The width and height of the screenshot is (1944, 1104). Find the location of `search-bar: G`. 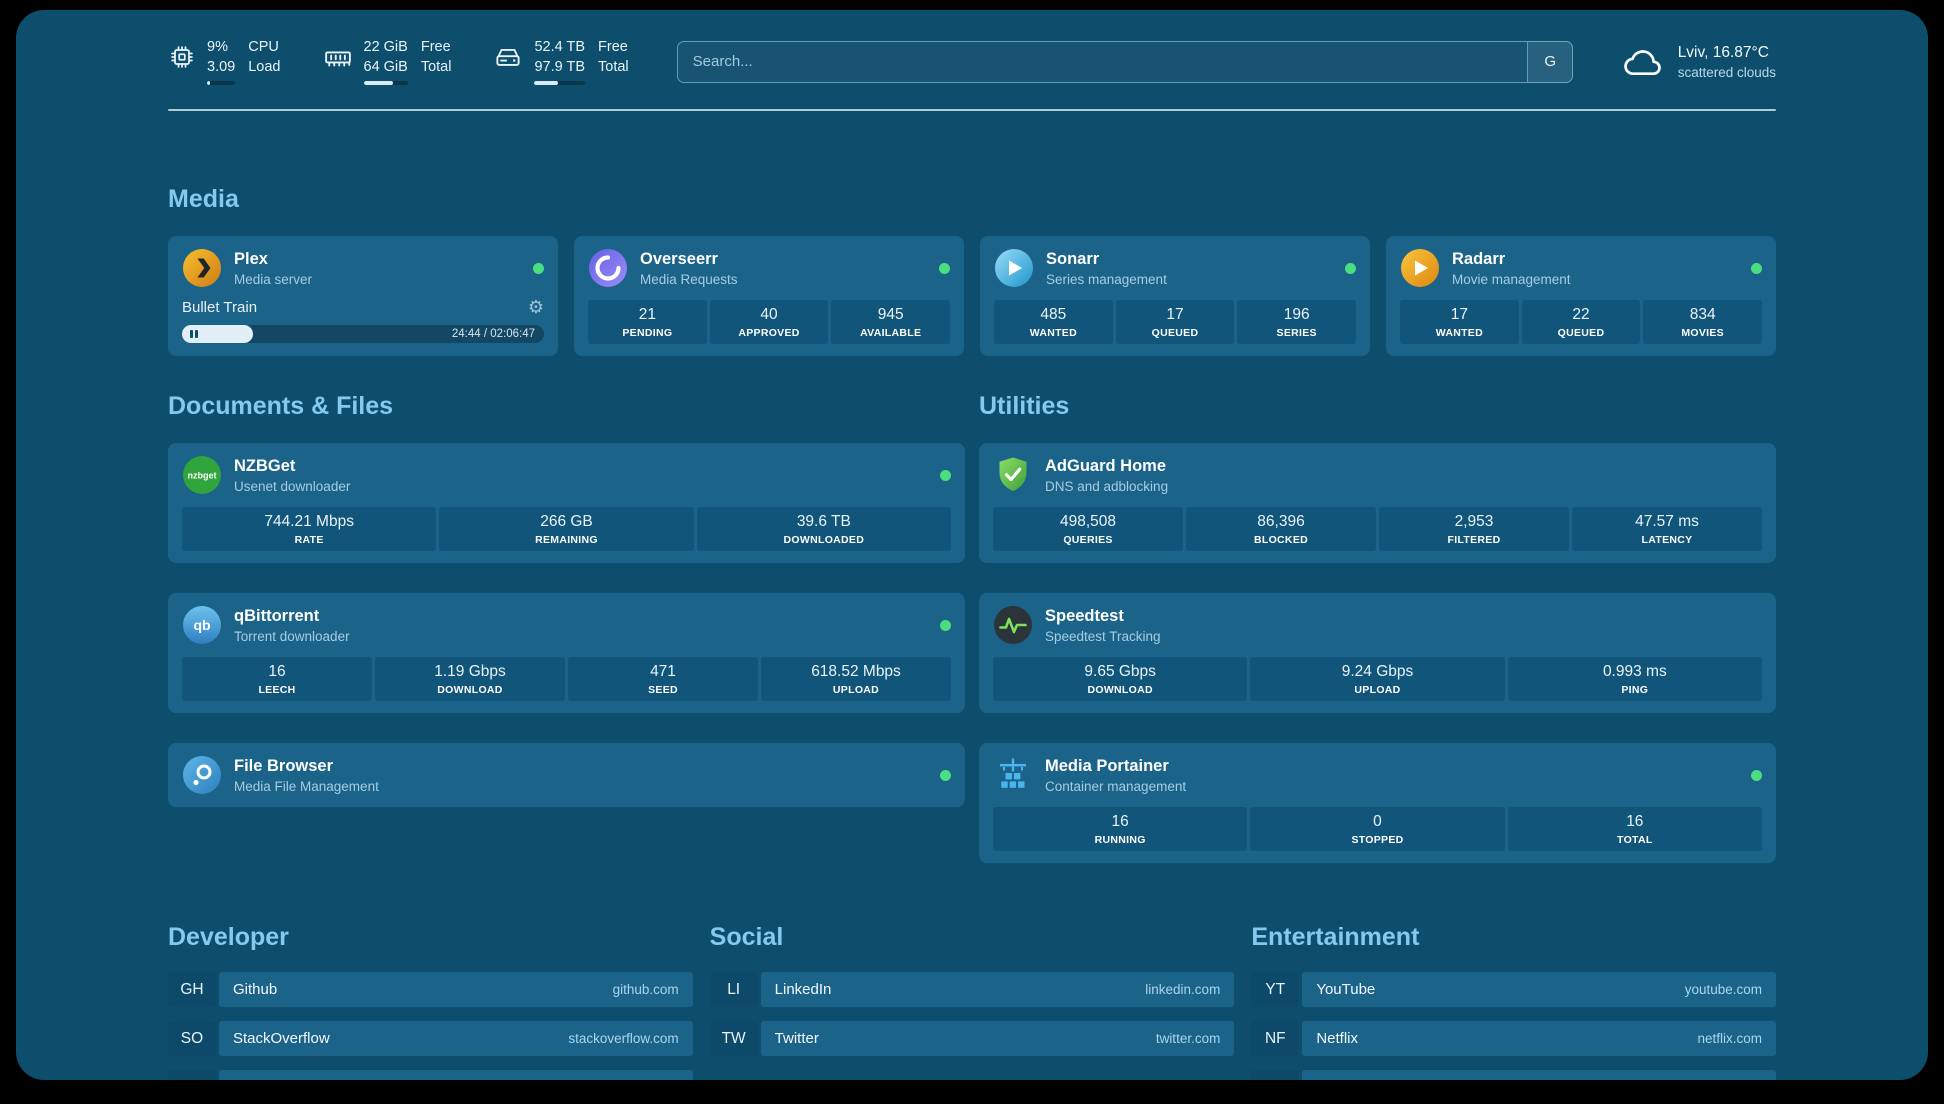

search-bar: G is located at coordinates (1124, 61).